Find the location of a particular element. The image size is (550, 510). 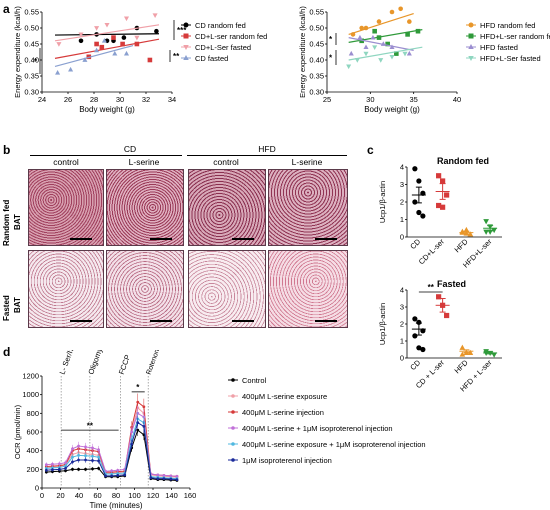

histology-image-cd-lserine-fasted is located at coordinates (145, 289).